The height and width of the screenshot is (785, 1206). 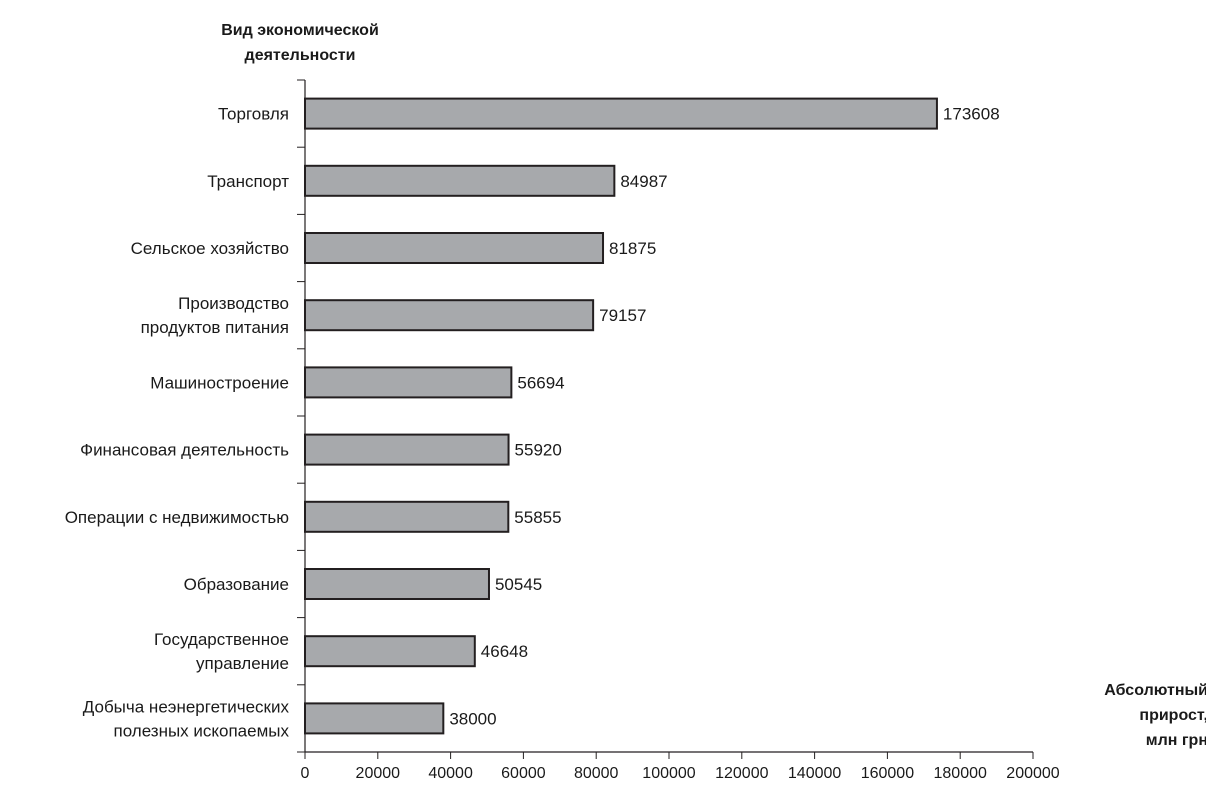 What do you see at coordinates (210, 248) in the screenshot?
I see `category-label: Сельское хозяйство` at bounding box center [210, 248].